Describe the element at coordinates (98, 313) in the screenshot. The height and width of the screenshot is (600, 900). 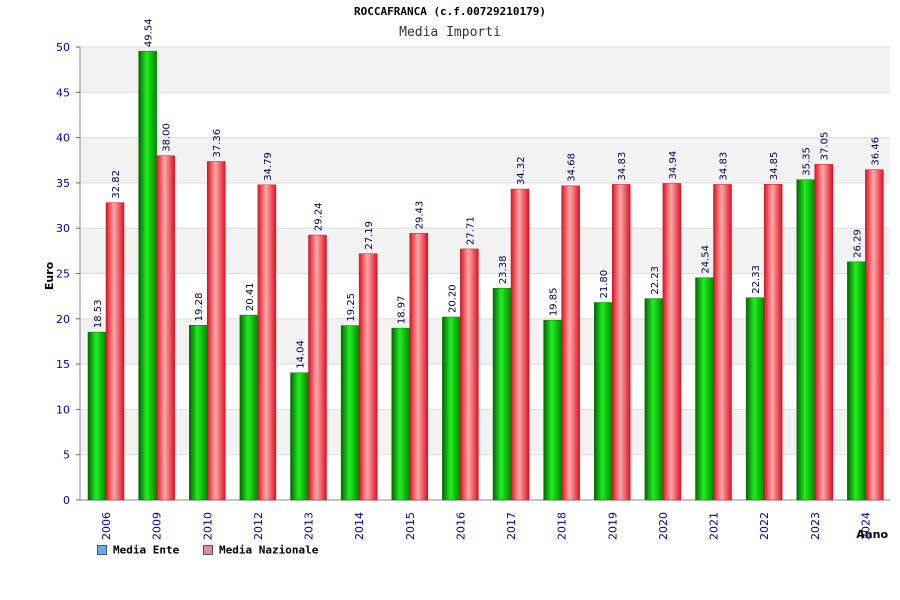
I see `data-label: 18.53` at that location.